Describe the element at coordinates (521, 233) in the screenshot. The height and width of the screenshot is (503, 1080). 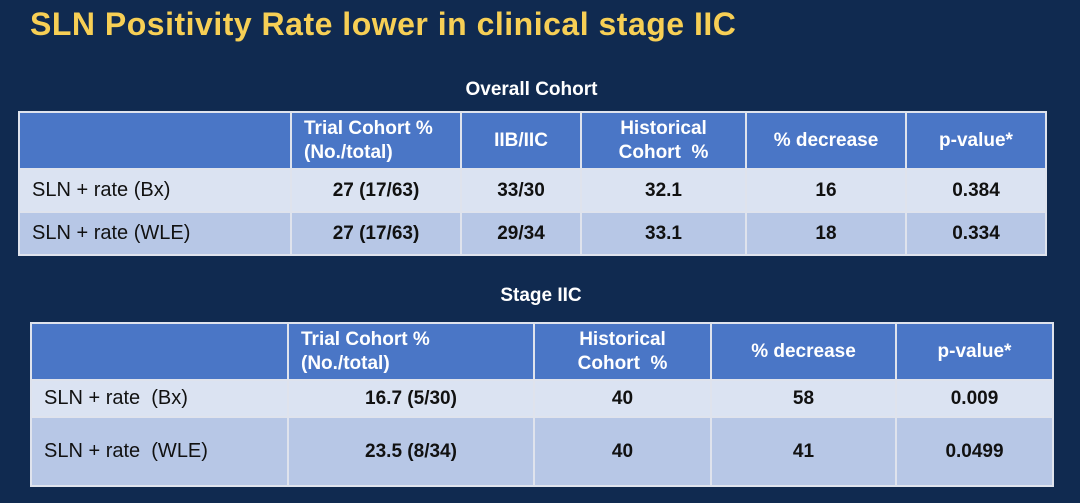
I see `data-cell: 29/34` at that location.